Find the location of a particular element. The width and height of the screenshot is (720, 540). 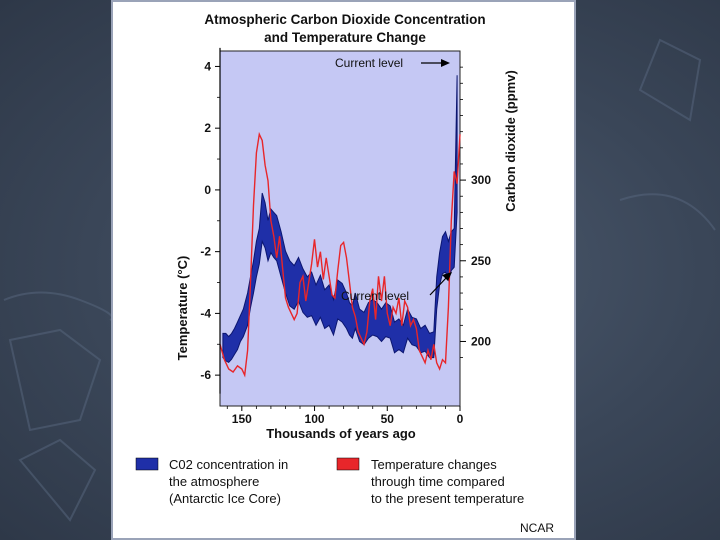

annotation-co2-arrowhead is located at coordinates (445, 63).